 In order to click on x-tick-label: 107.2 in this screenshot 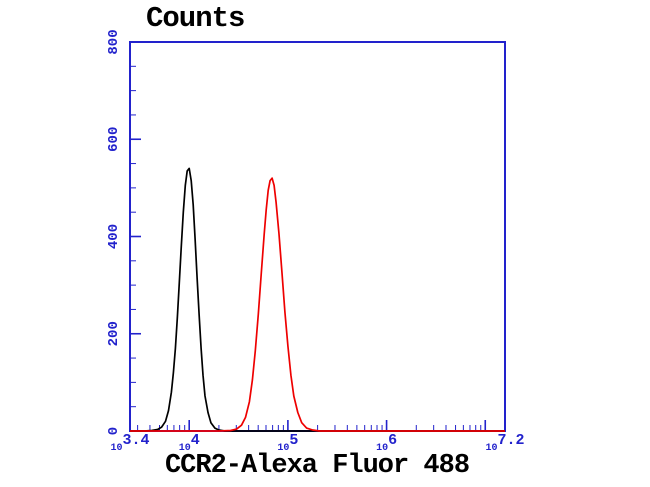, I will do `click(504, 443)`.